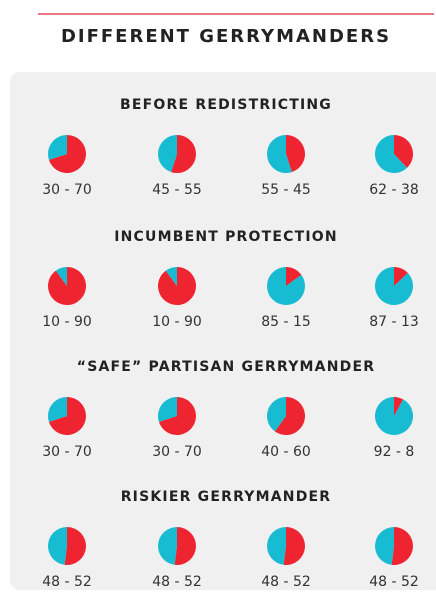 The height and width of the screenshot is (603, 436). I want to click on pie-label: 85 - 15, so click(286, 322).